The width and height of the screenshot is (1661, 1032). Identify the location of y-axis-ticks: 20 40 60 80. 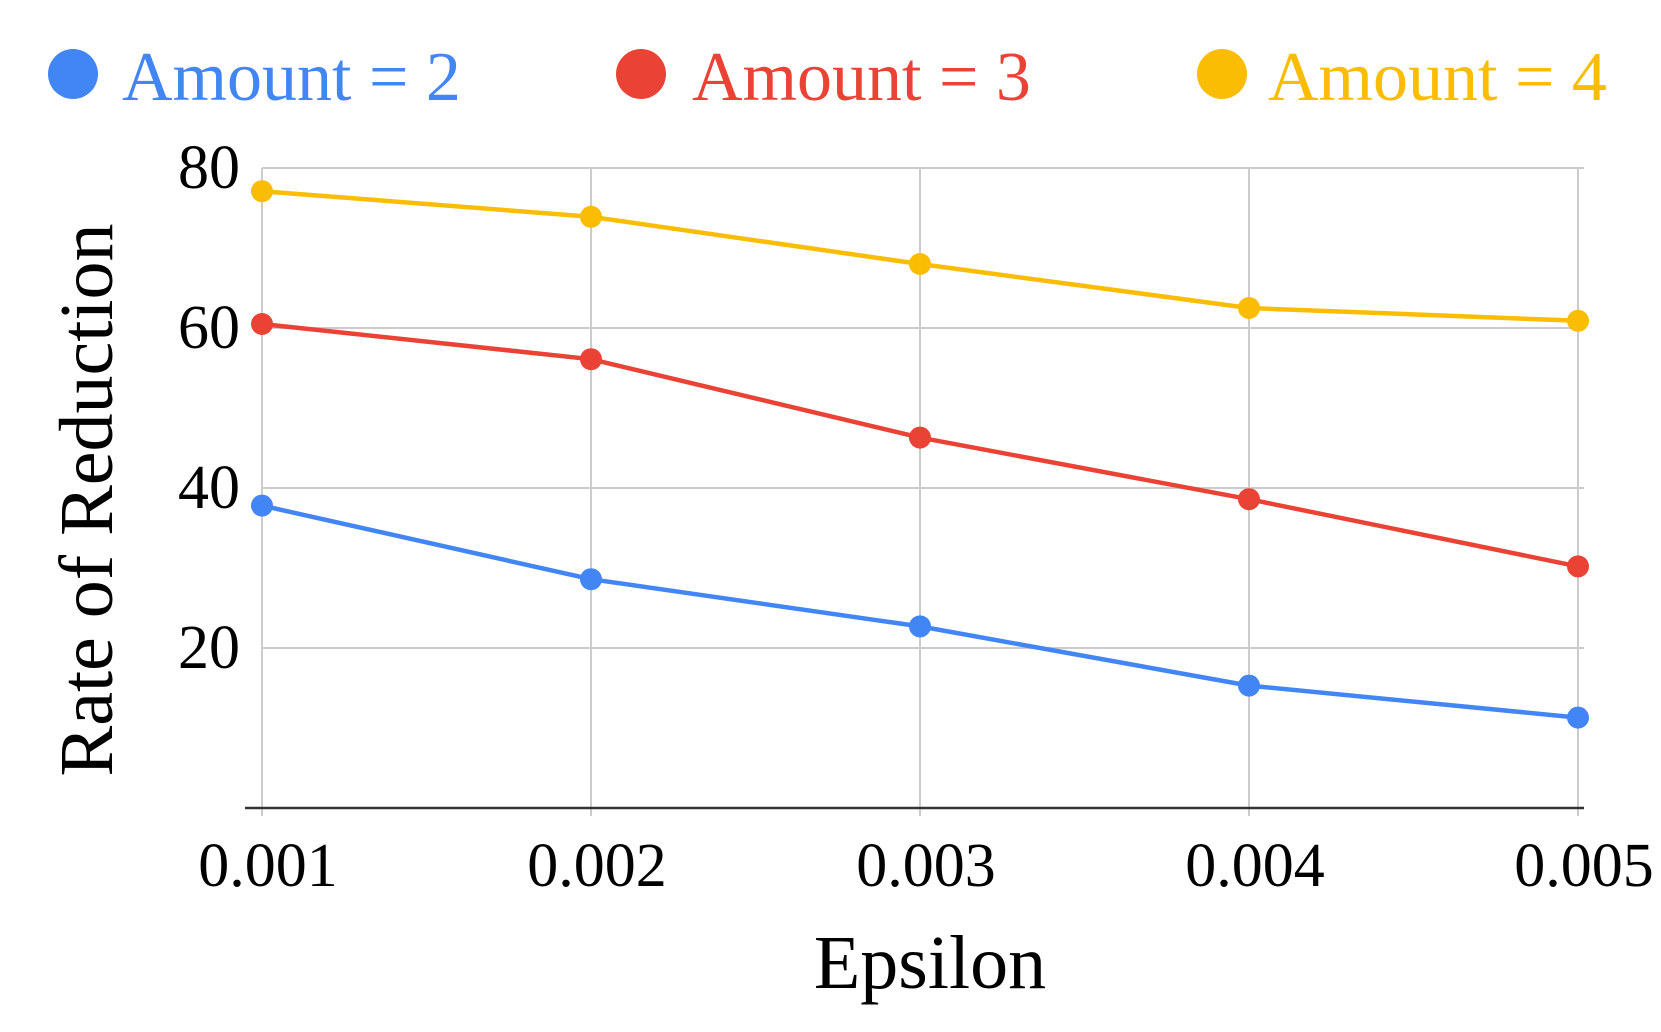
(209, 408).